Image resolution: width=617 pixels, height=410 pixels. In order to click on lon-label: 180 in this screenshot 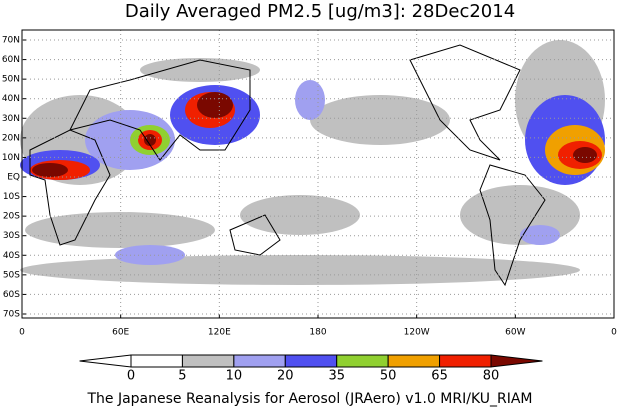, I will do `click(317, 333)`.